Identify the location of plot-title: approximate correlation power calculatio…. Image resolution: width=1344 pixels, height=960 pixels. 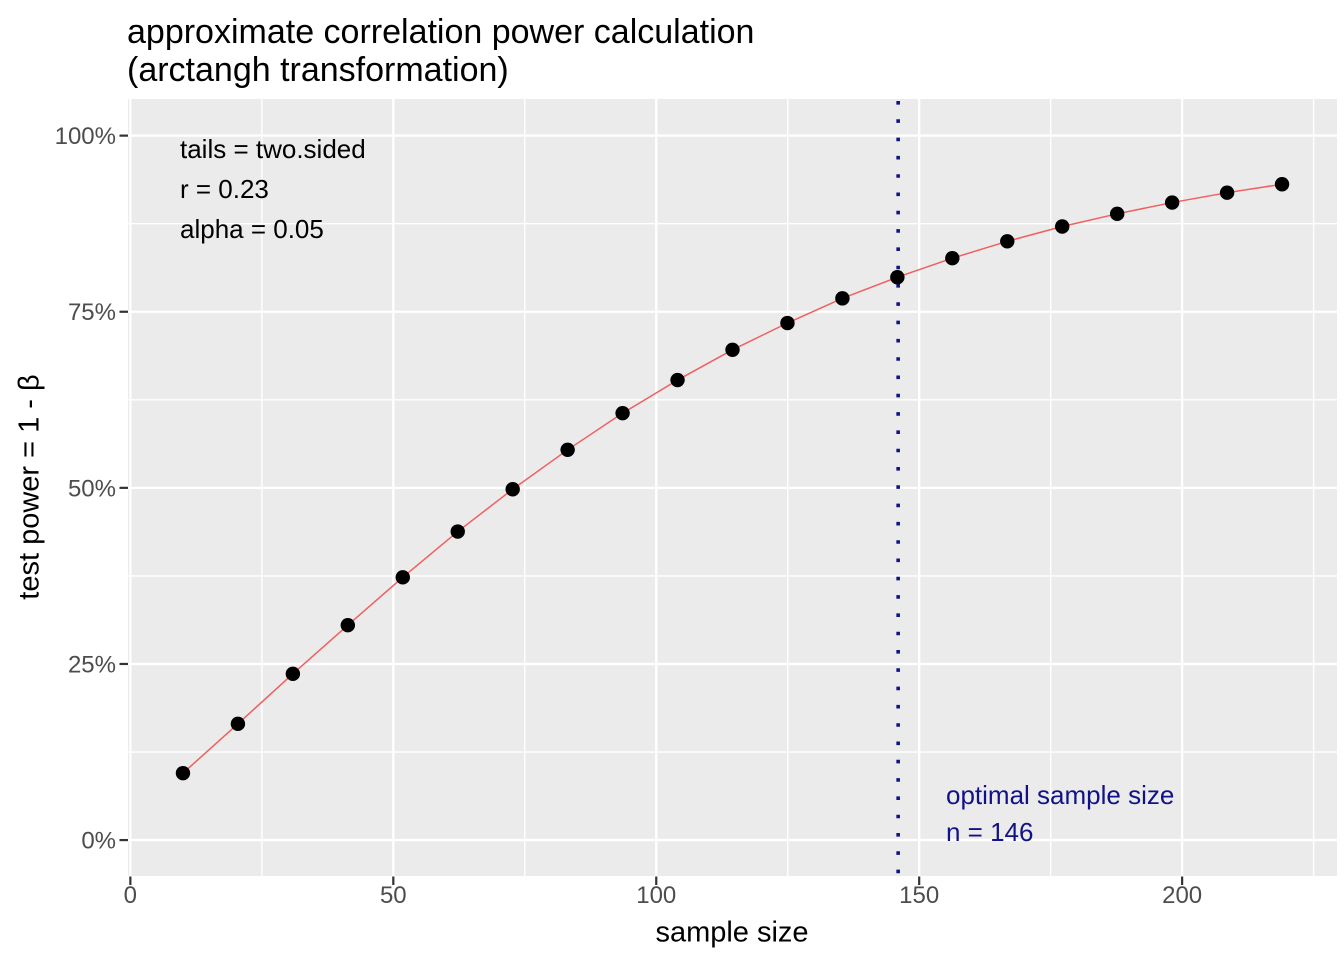
(440, 51).